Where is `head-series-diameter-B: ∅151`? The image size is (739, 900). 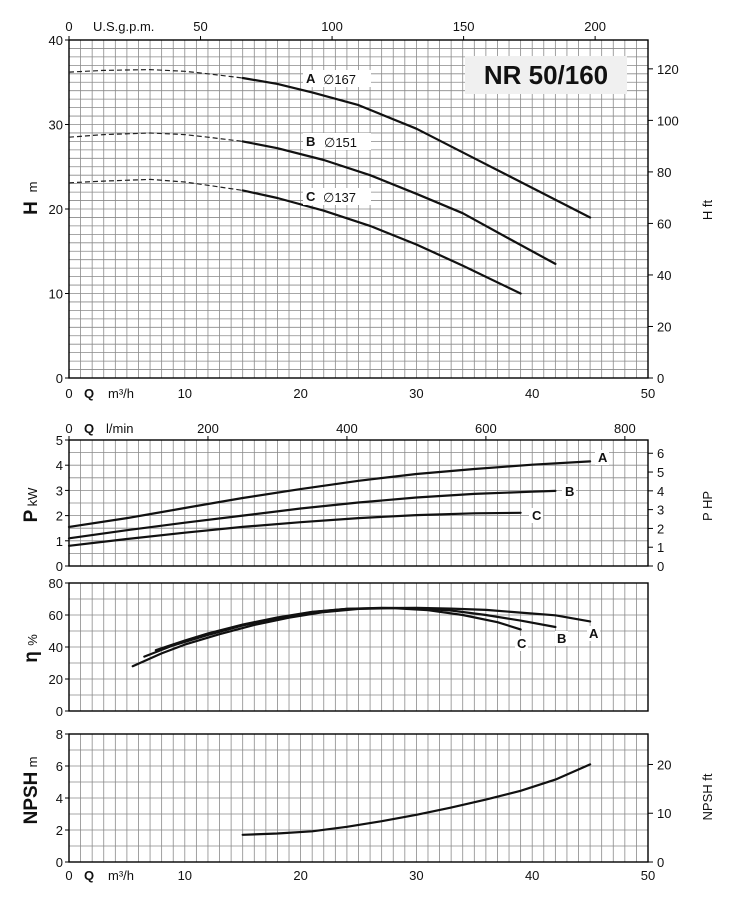 head-series-diameter-B: ∅151 is located at coordinates (340, 142).